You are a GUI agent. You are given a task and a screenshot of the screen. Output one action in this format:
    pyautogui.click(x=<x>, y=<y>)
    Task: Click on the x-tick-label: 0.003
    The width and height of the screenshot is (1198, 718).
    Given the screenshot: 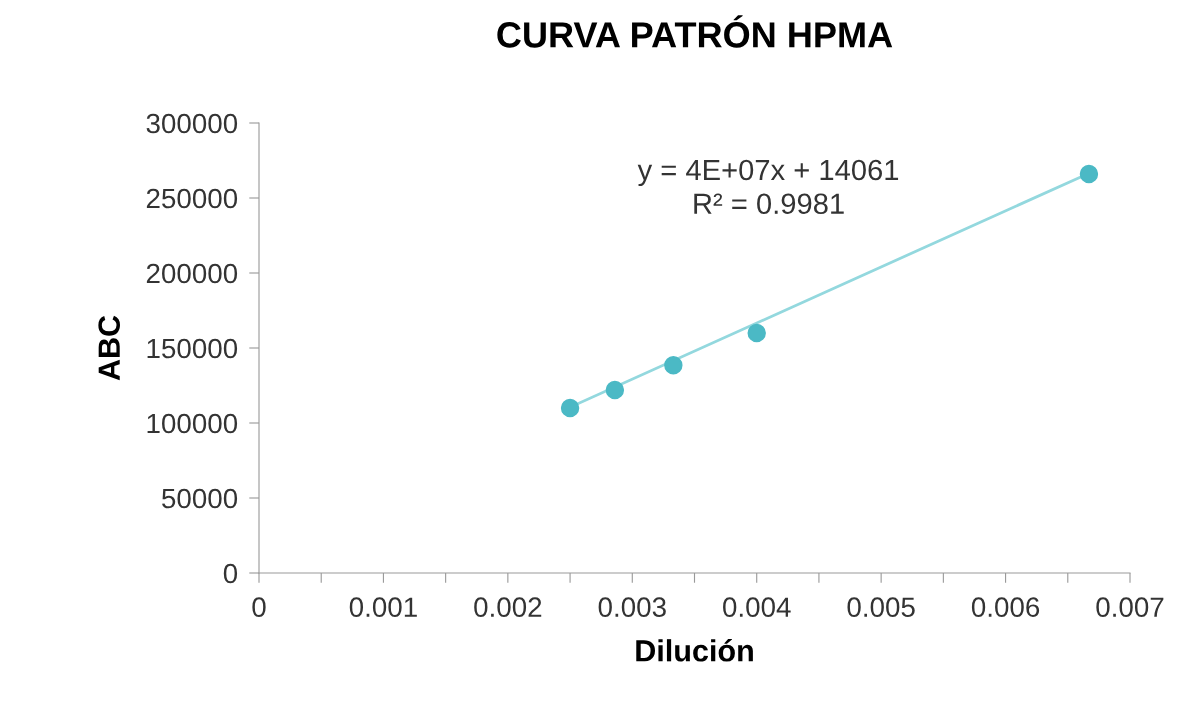 What is the action you would take?
    pyautogui.click(x=632, y=607)
    